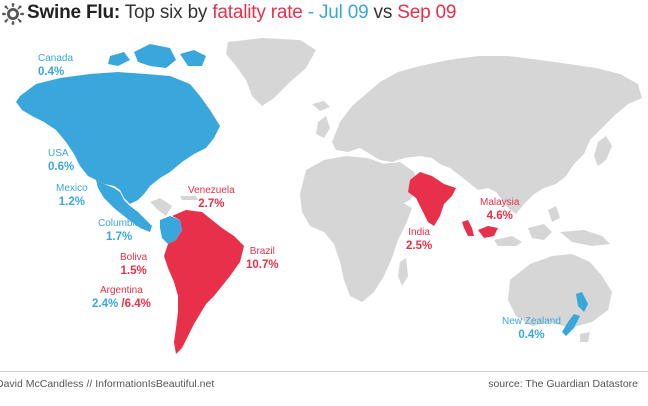 The height and width of the screenshot is (406, 648). I want to click on colombia-jul, so click(171, 230).